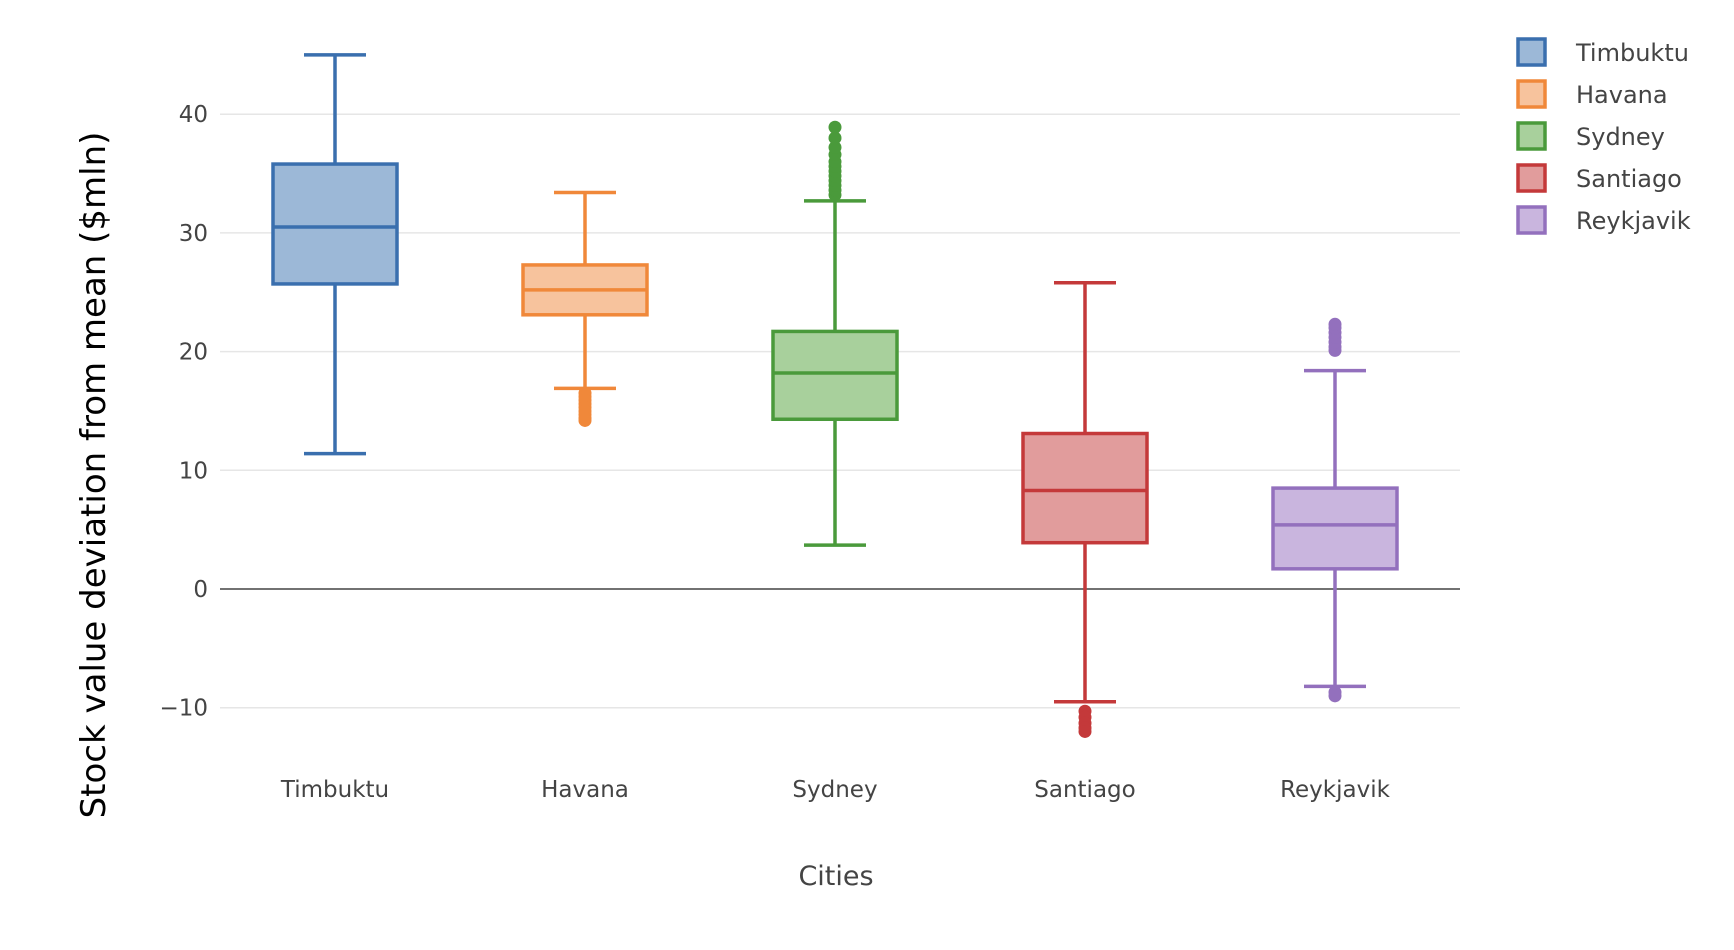  I want to click on box-santiago, so click(1085, 509).